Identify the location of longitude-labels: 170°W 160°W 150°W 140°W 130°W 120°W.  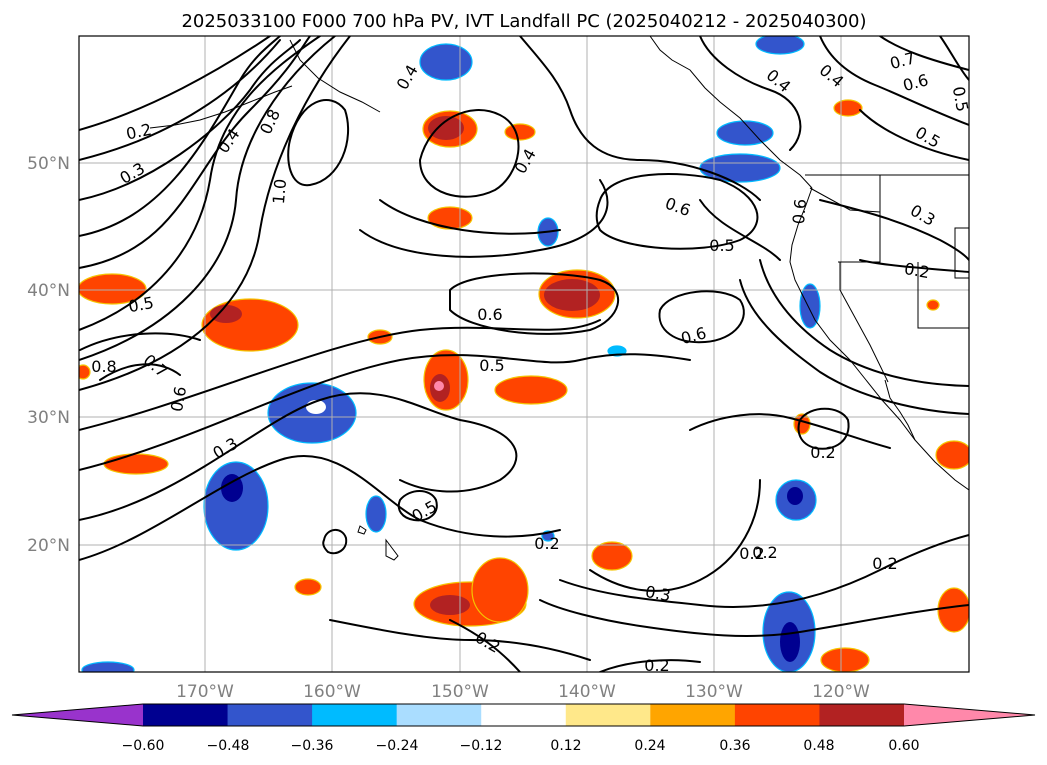
(523, 692).